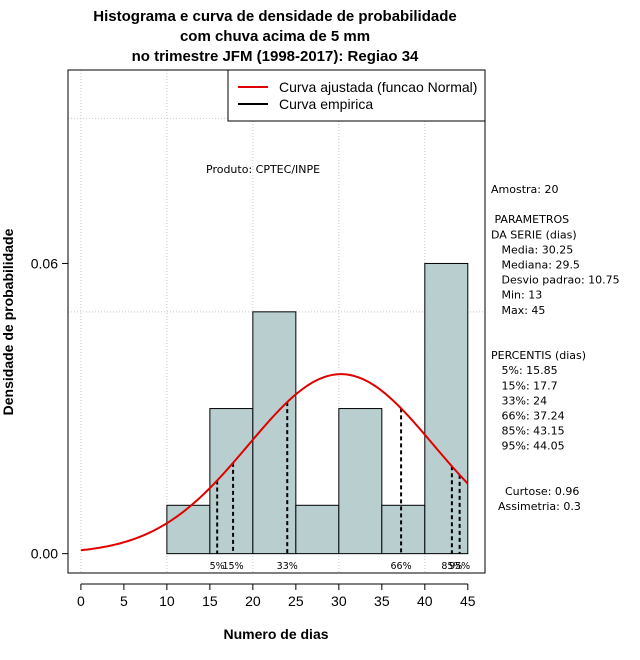 This screenshot has height=660, width=640. What do you see at coordinates (459, 566) in the screenshot?
I see `percentile-label-5: 95%` at bounding box center [459, 566].